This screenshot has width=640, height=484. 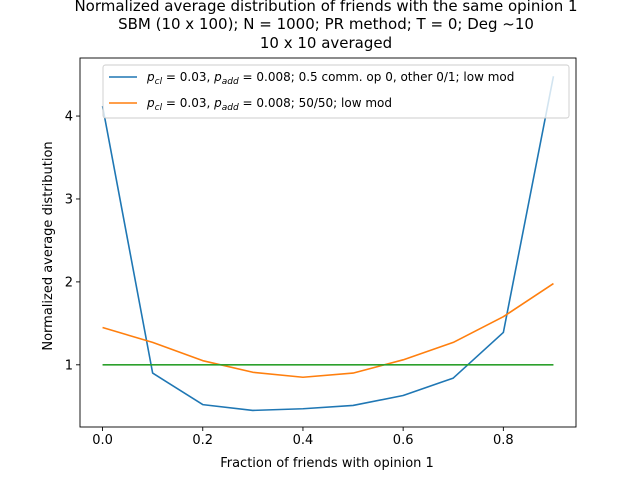 I want to click on y-tick-label: 3, so click(x=69, y=199).